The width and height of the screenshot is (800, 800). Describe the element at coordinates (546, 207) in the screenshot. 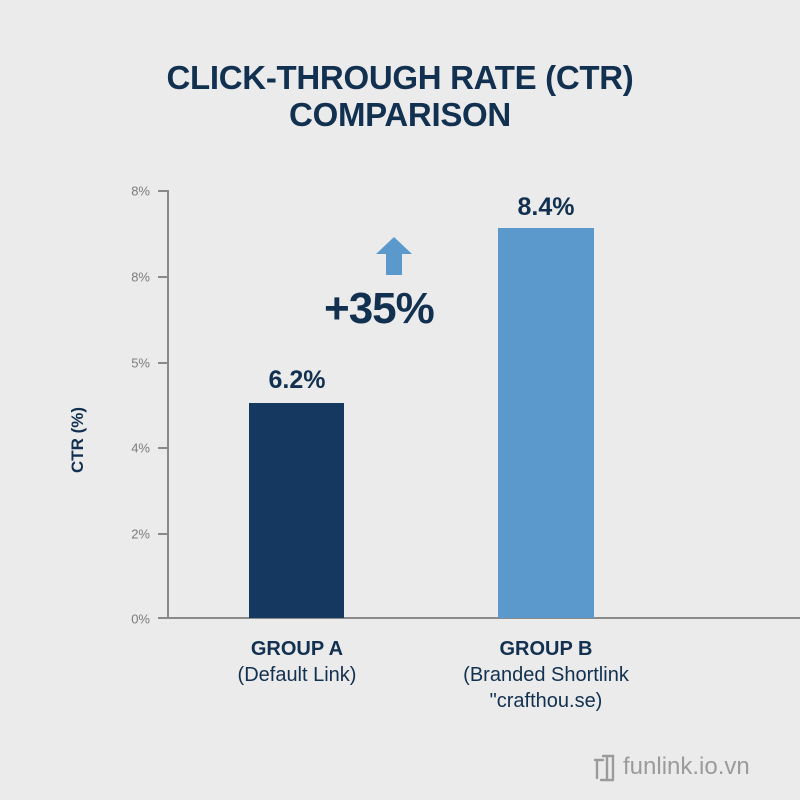

I see `bar-value-label-b: 8.4%` at that location.